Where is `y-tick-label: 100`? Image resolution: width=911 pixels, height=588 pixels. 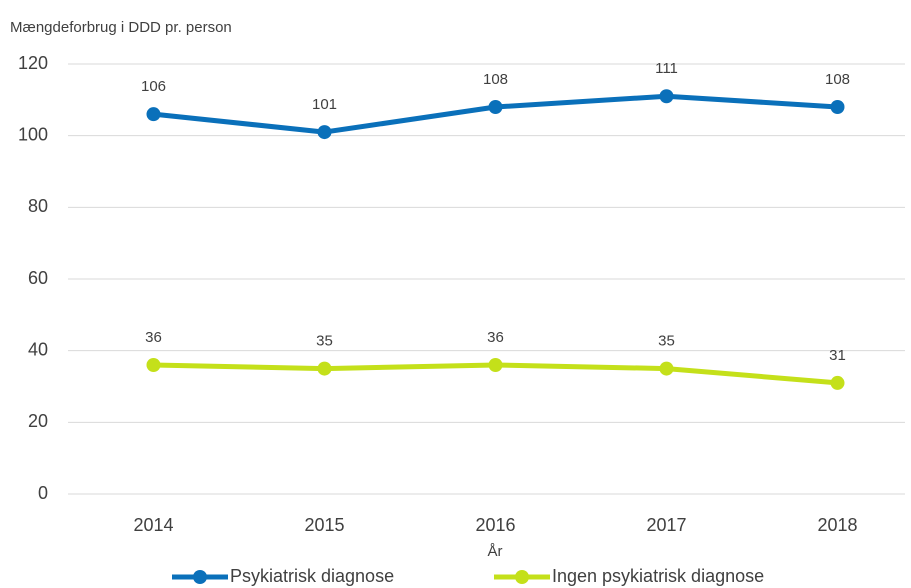 y-tick-label: 100 is located at coordinates (33, 134).